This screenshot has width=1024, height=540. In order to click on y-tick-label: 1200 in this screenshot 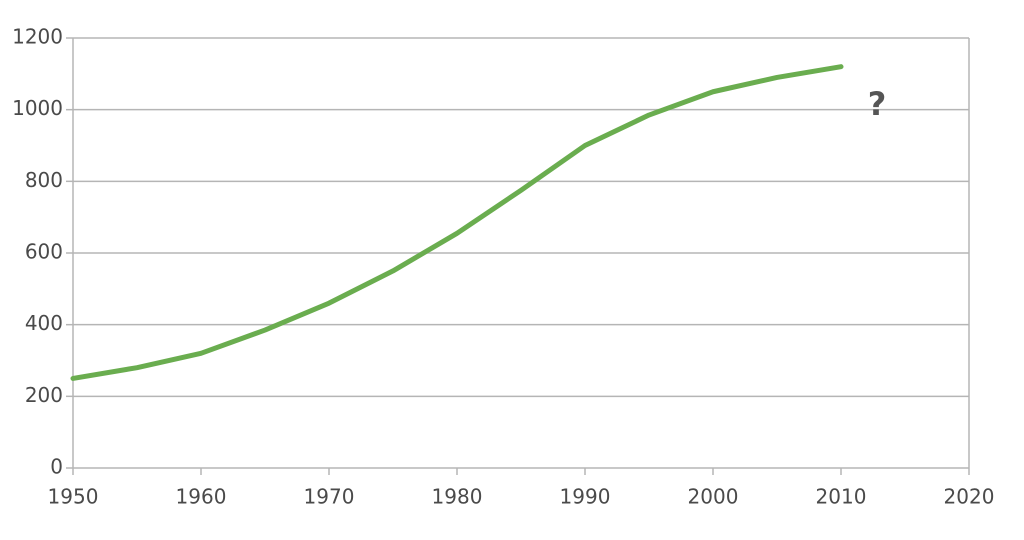, I will do `click(37, 37)`.